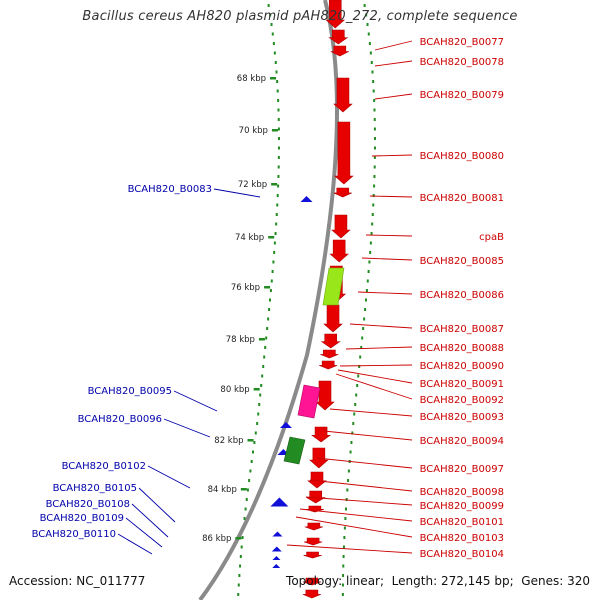  I want to click on scale-label: 70 kbp, so click(253, 131).